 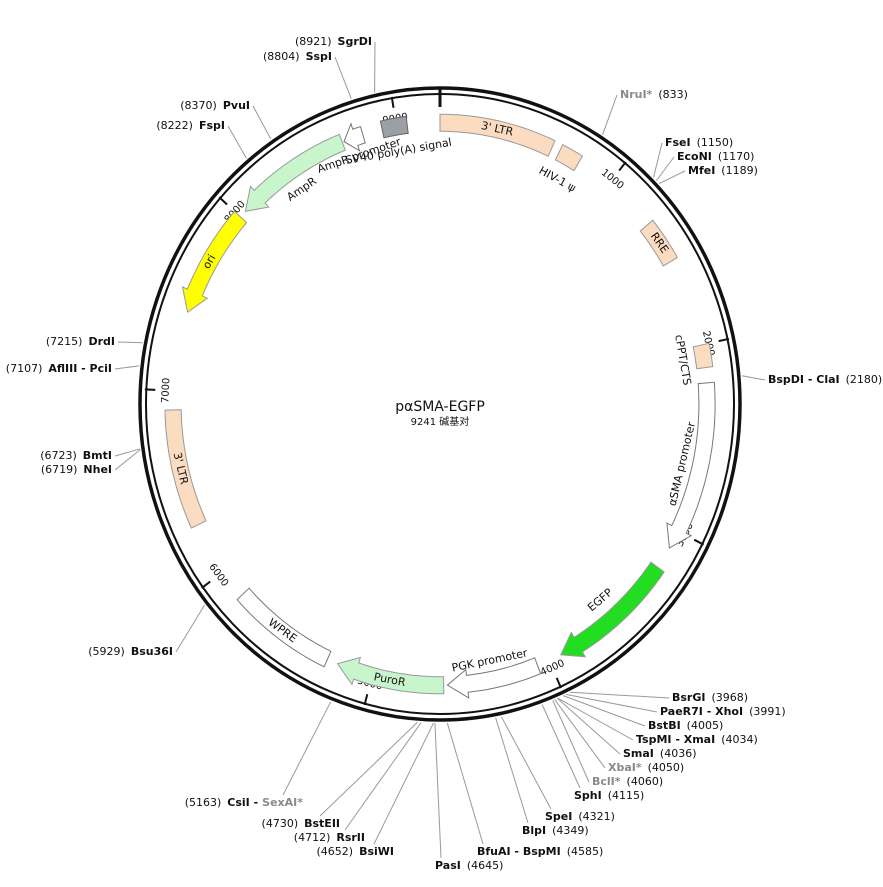 I want to click on site-name: XbaI*, so click(x=625, y=767).